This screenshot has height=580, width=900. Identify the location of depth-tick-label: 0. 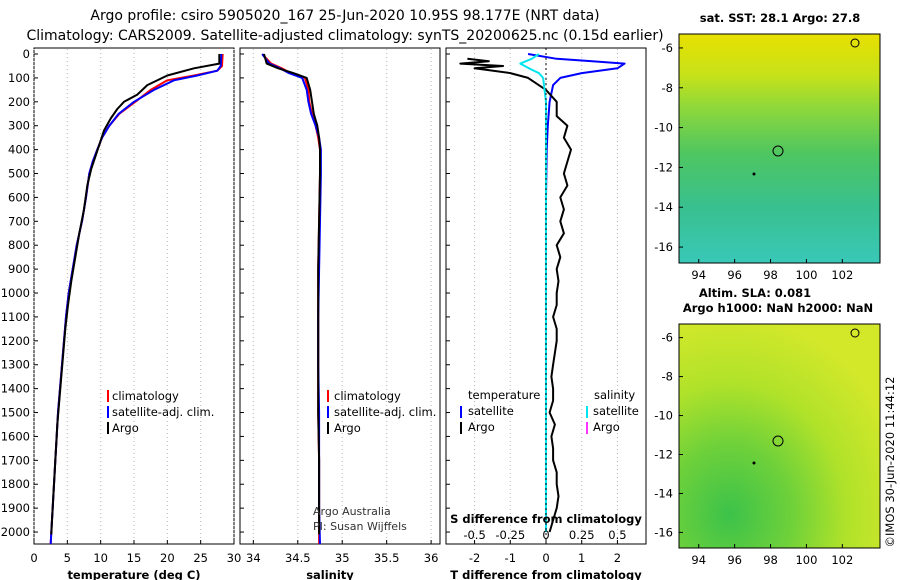
(26, 54).